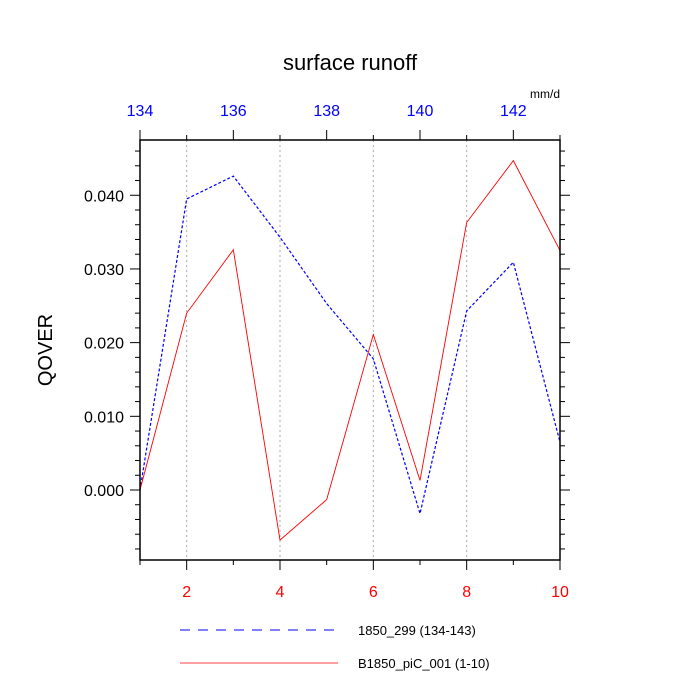 This screenshot has height=700, width=700. Describe the element at coordinates (326, 111) in the screenshot. I see `top-tick-label: 138` at that location.